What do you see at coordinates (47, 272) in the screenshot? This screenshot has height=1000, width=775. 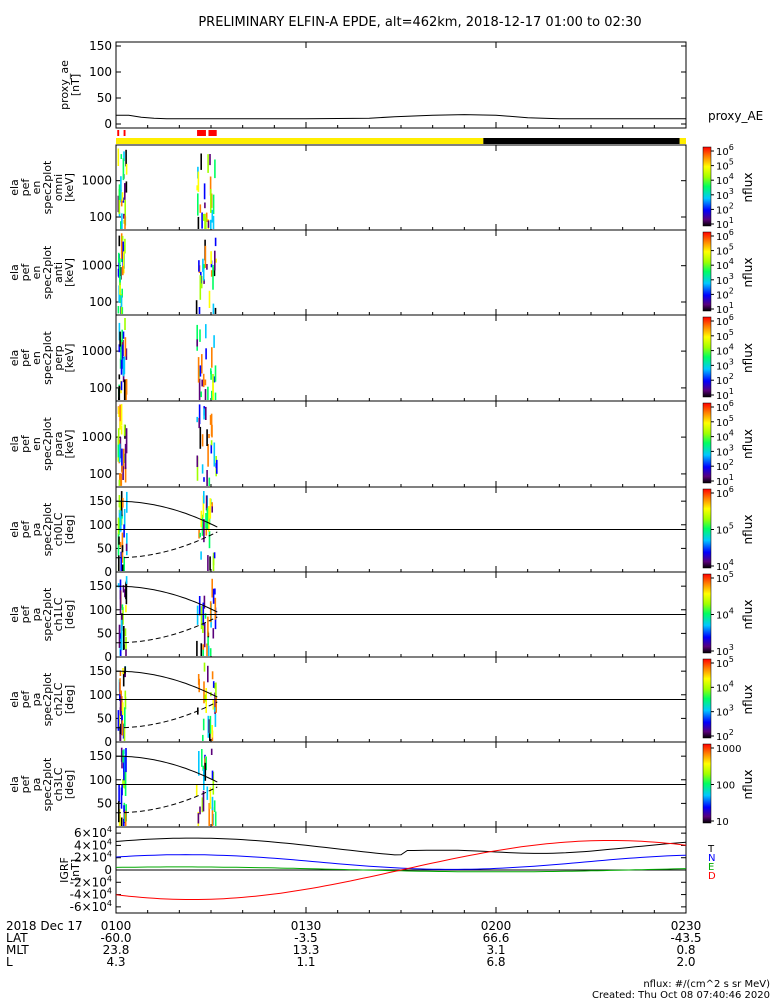 I see `ylabel-line-anti: spec2plot` at bounding box center [47, 272].